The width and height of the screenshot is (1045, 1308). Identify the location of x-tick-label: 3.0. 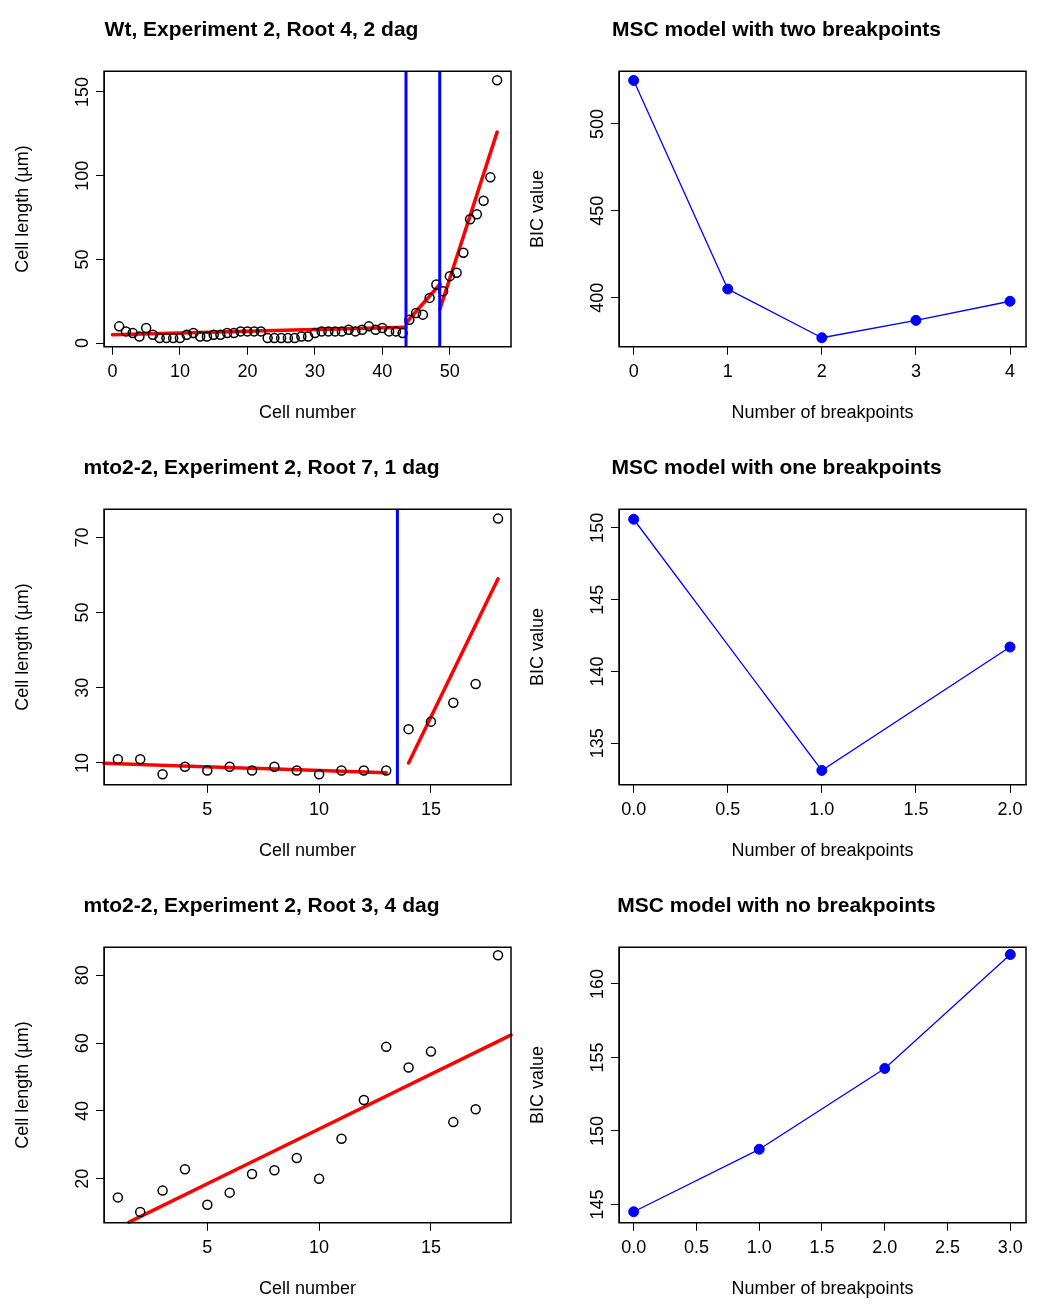
(1010, 1246).